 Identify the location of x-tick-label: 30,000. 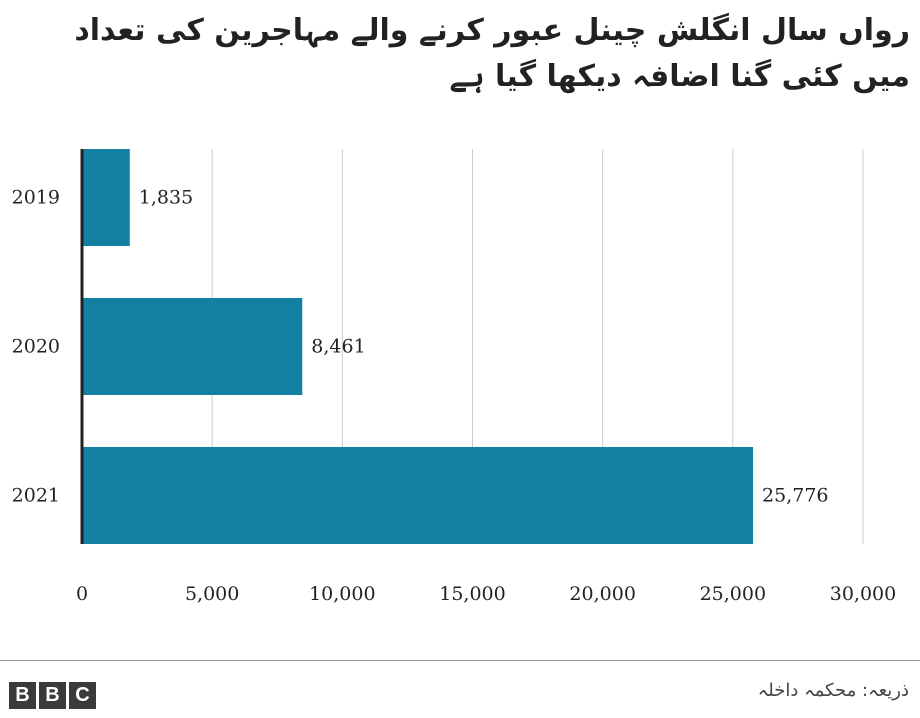
(863, 594).